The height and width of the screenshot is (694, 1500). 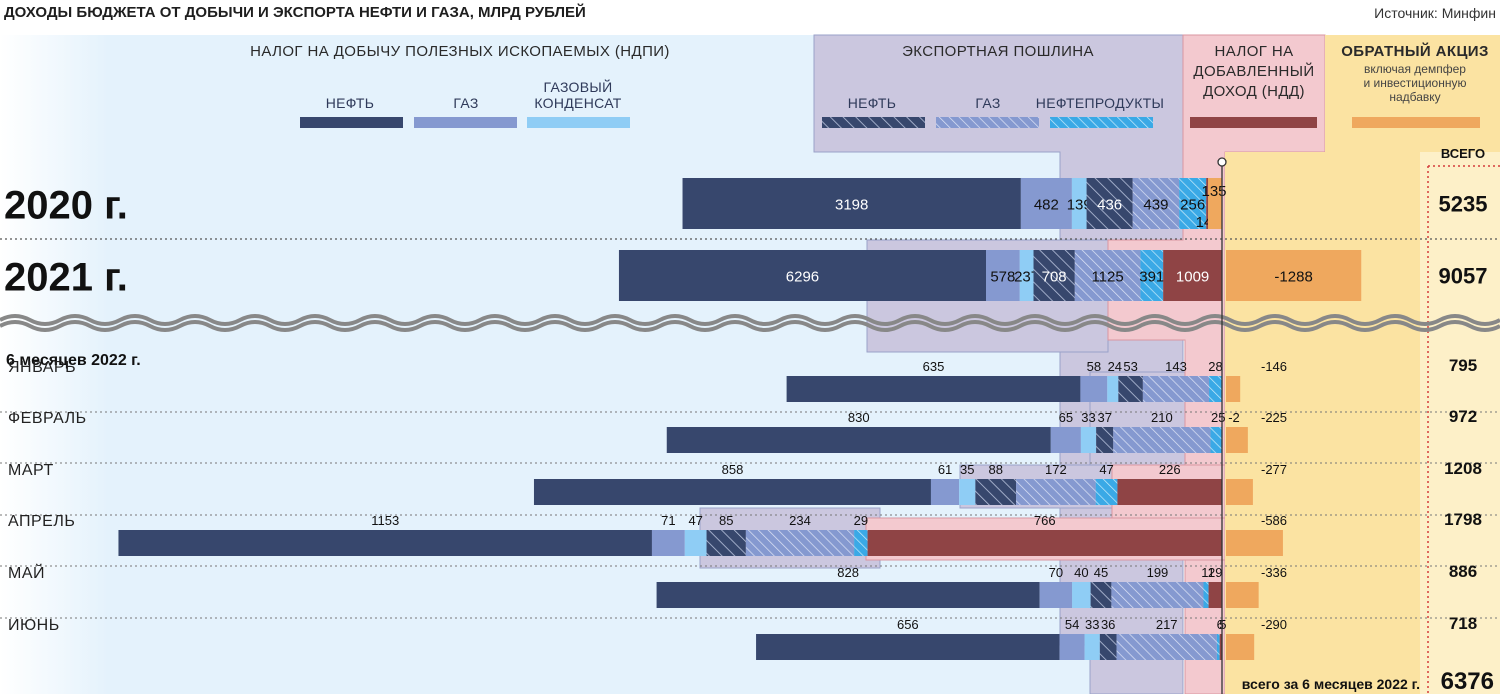 What do you see at coordinates (1106, 469) in the screenshot?
I see `value-label-export-products: 47` at bounding box center [1106, 469].